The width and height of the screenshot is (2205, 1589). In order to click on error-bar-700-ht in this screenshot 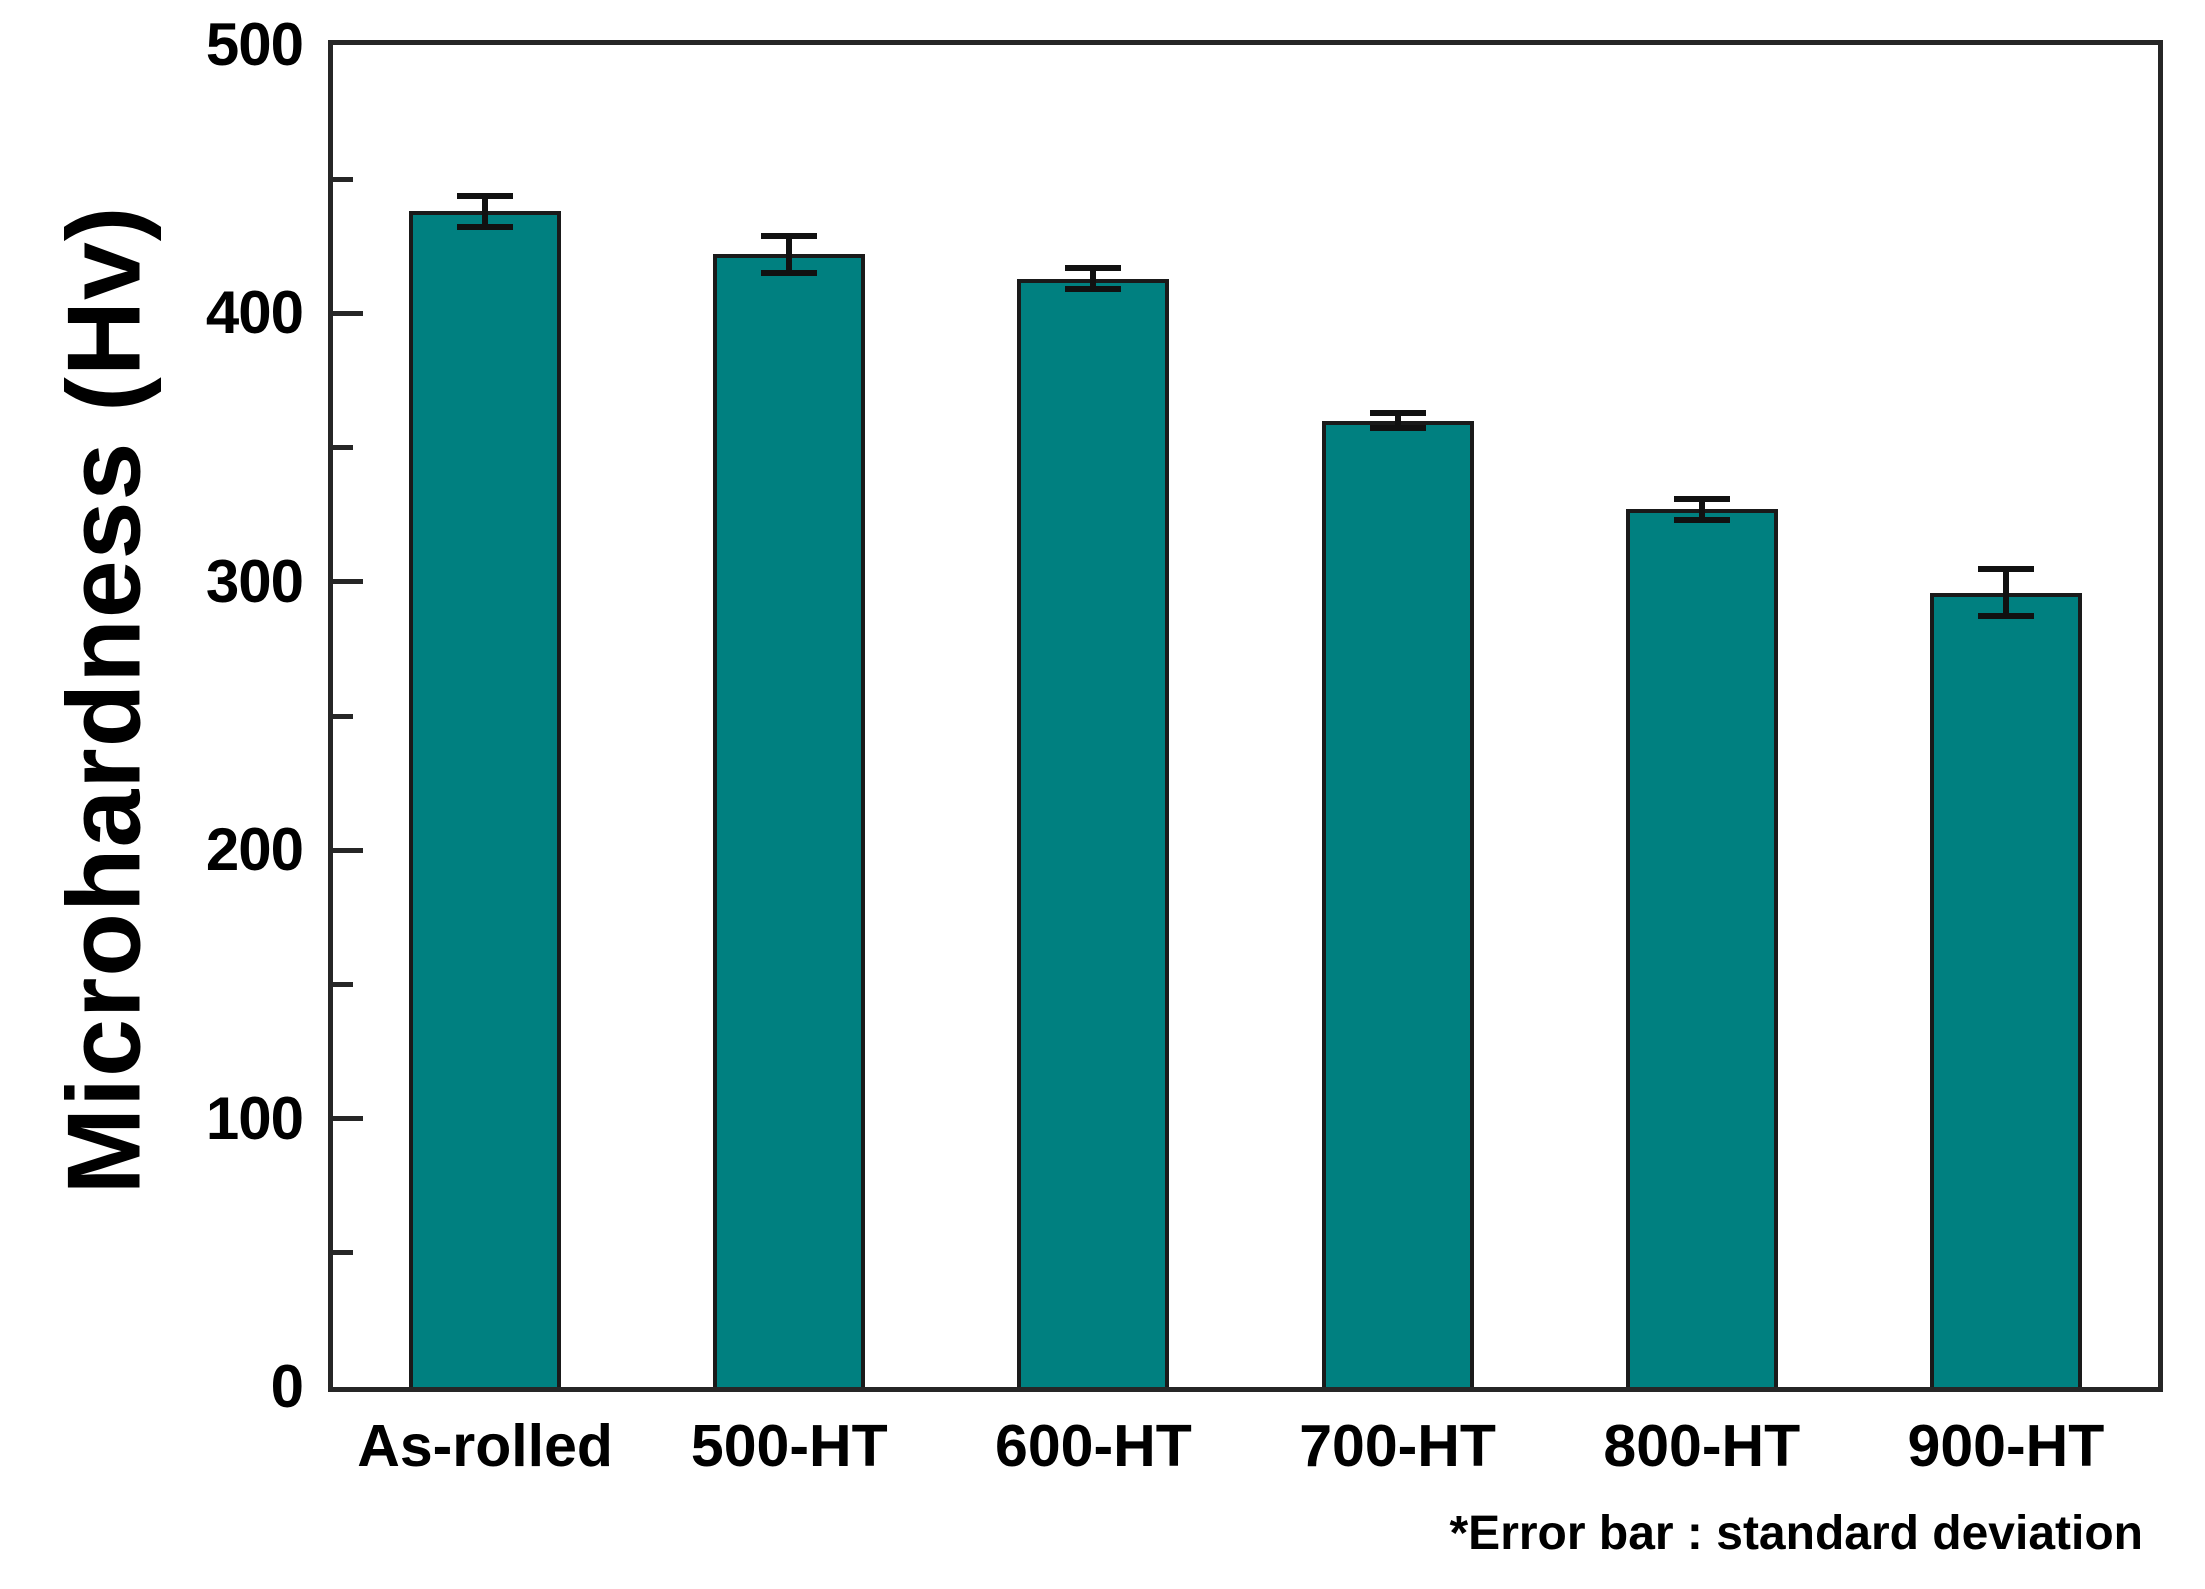, I will do `click(1397, 421)`.